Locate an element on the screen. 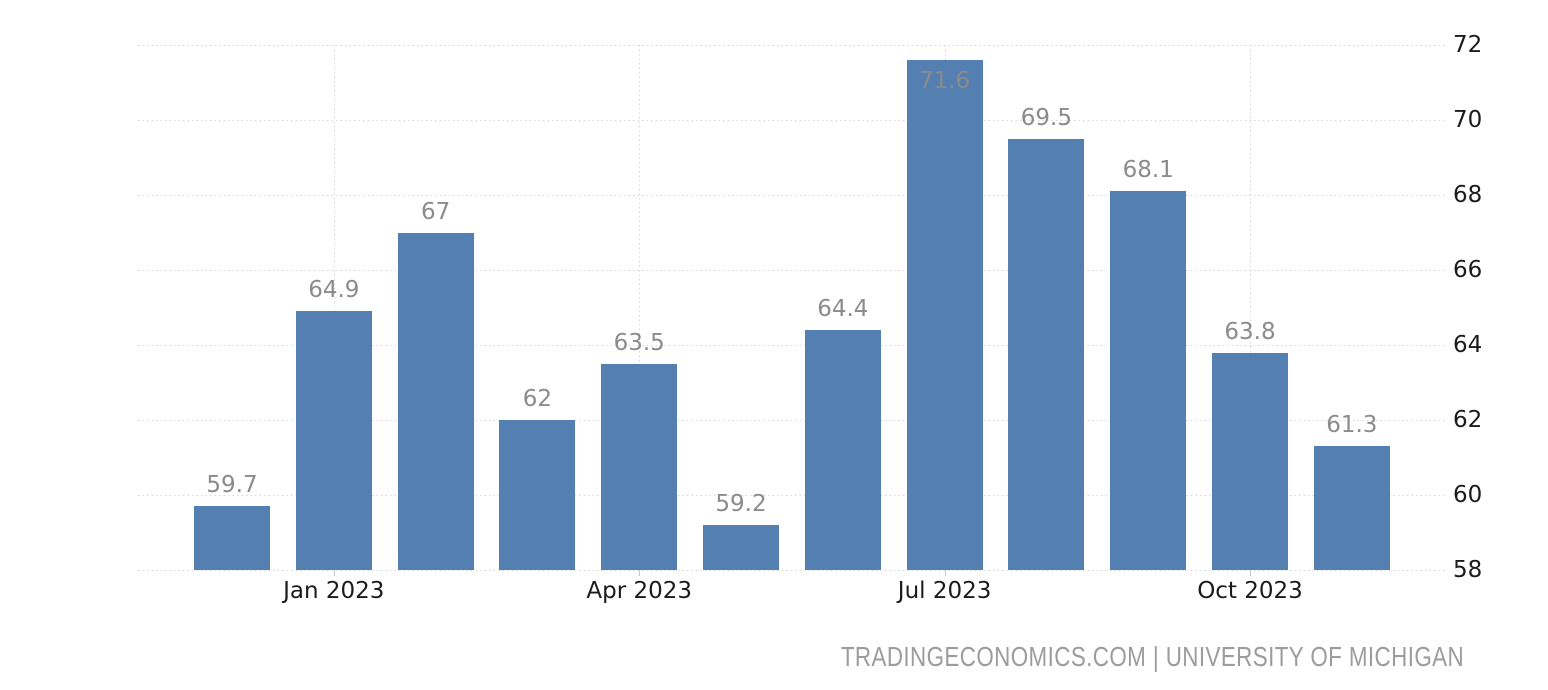 The width and height of the screenshot is (1548, 690). y-axis-tick-label: 68 is located at coordinates (1468, 195).